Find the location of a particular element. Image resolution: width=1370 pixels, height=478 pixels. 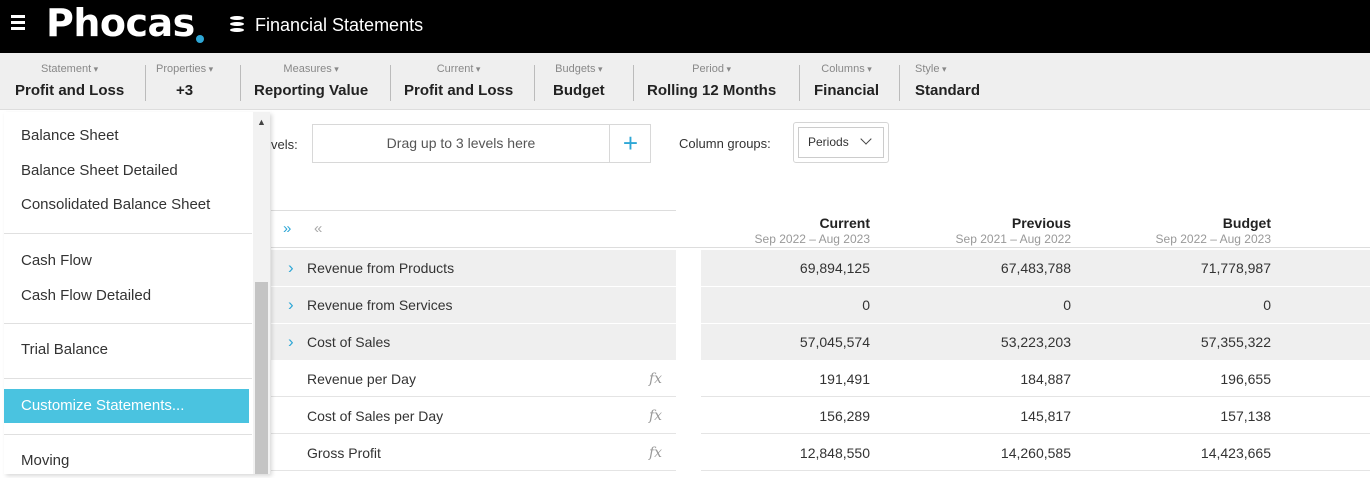

cell-budget: 71,778,987 is located at coordinates (1235, 268).